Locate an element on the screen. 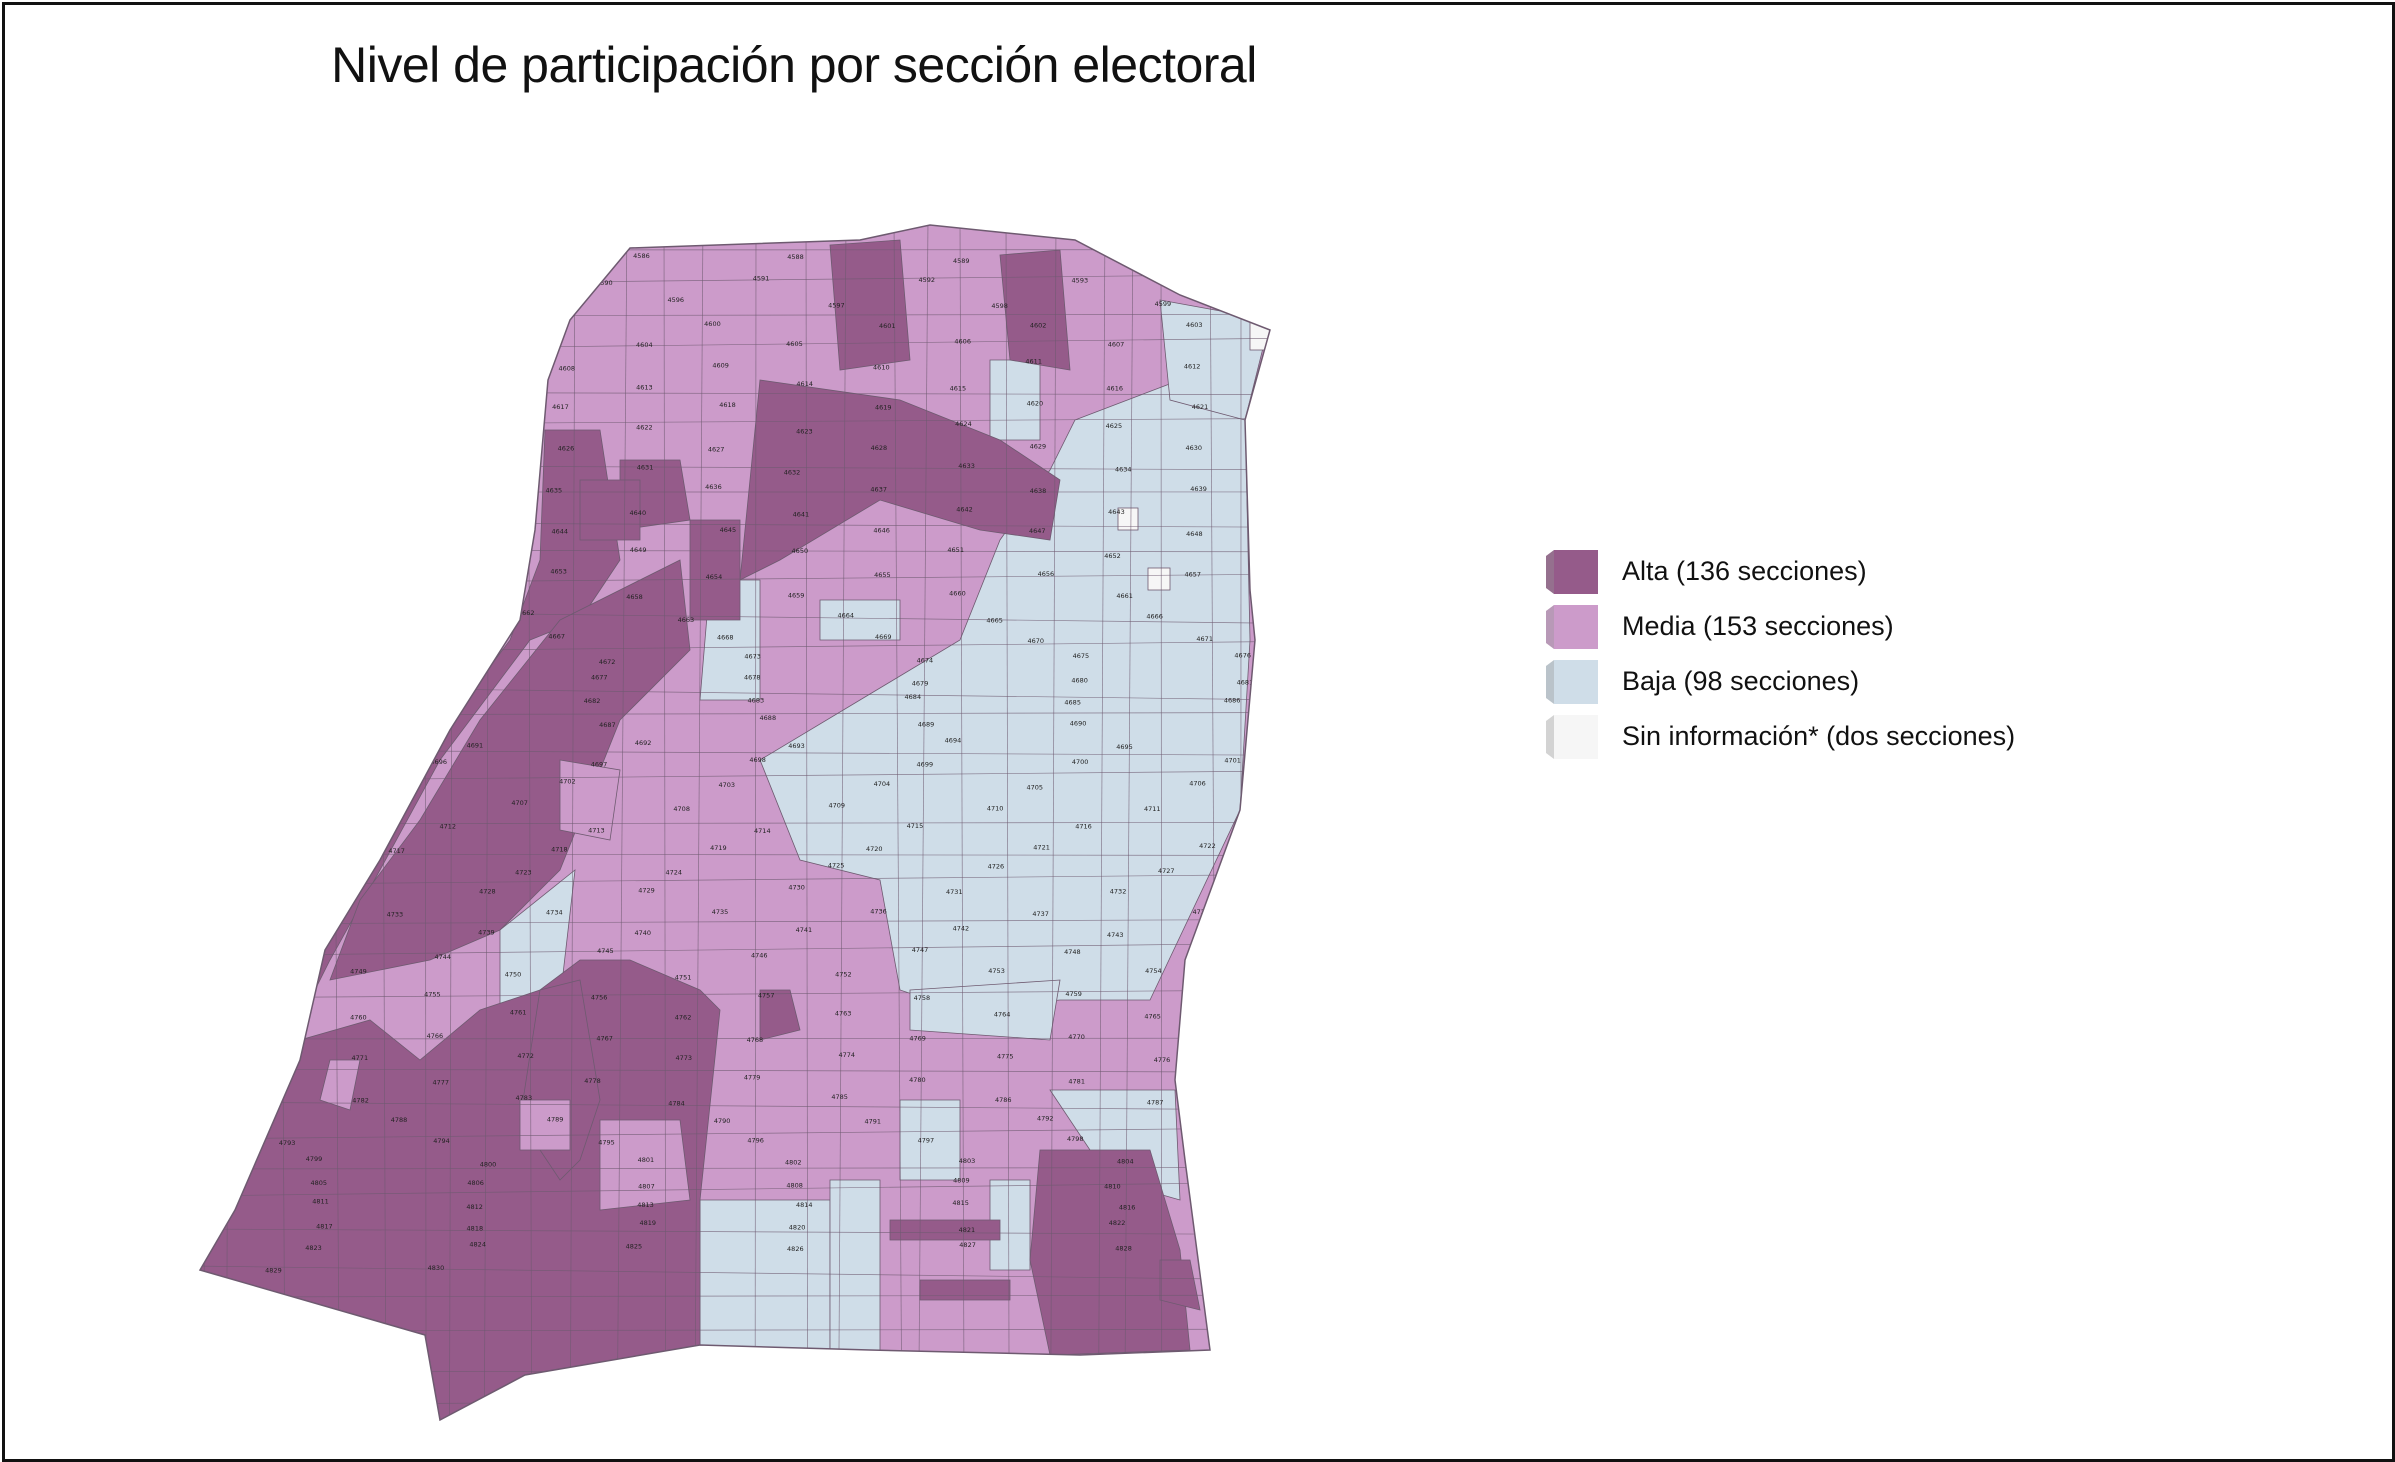 Image resolution: width=2395 pixels, height=1462 pixels. section-number-label: 4693 is located at coordinates (796, 746).